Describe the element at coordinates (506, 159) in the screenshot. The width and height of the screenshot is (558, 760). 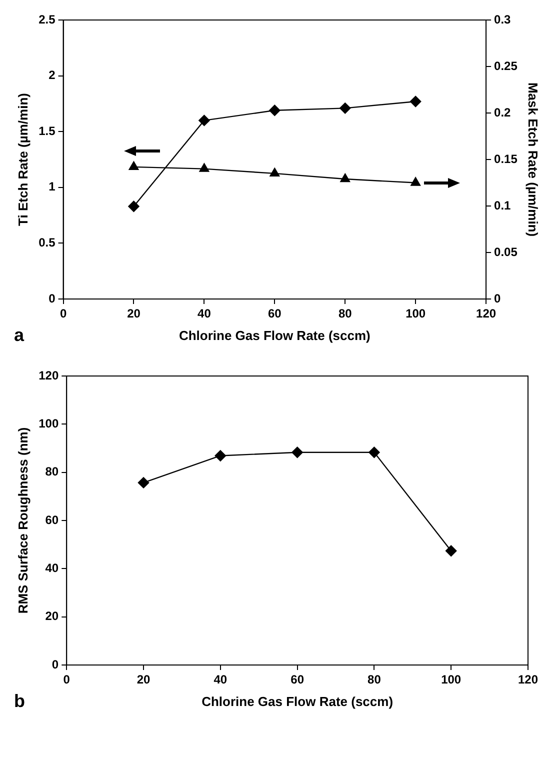
I see `y2-tick-label: 0.15` at that location.